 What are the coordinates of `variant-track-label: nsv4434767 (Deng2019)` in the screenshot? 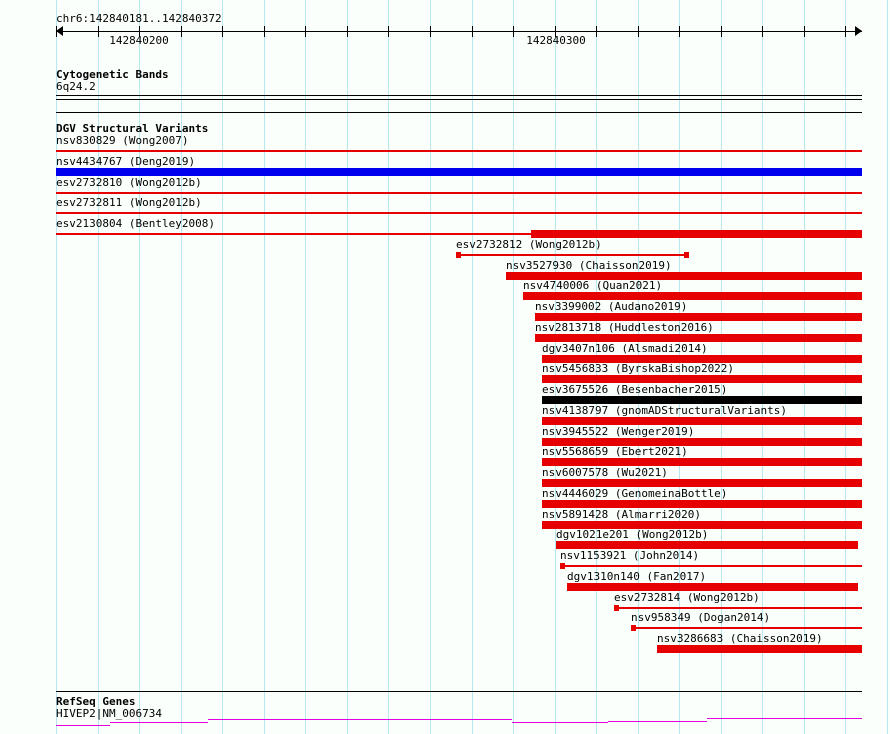 It's located at (126, 161).